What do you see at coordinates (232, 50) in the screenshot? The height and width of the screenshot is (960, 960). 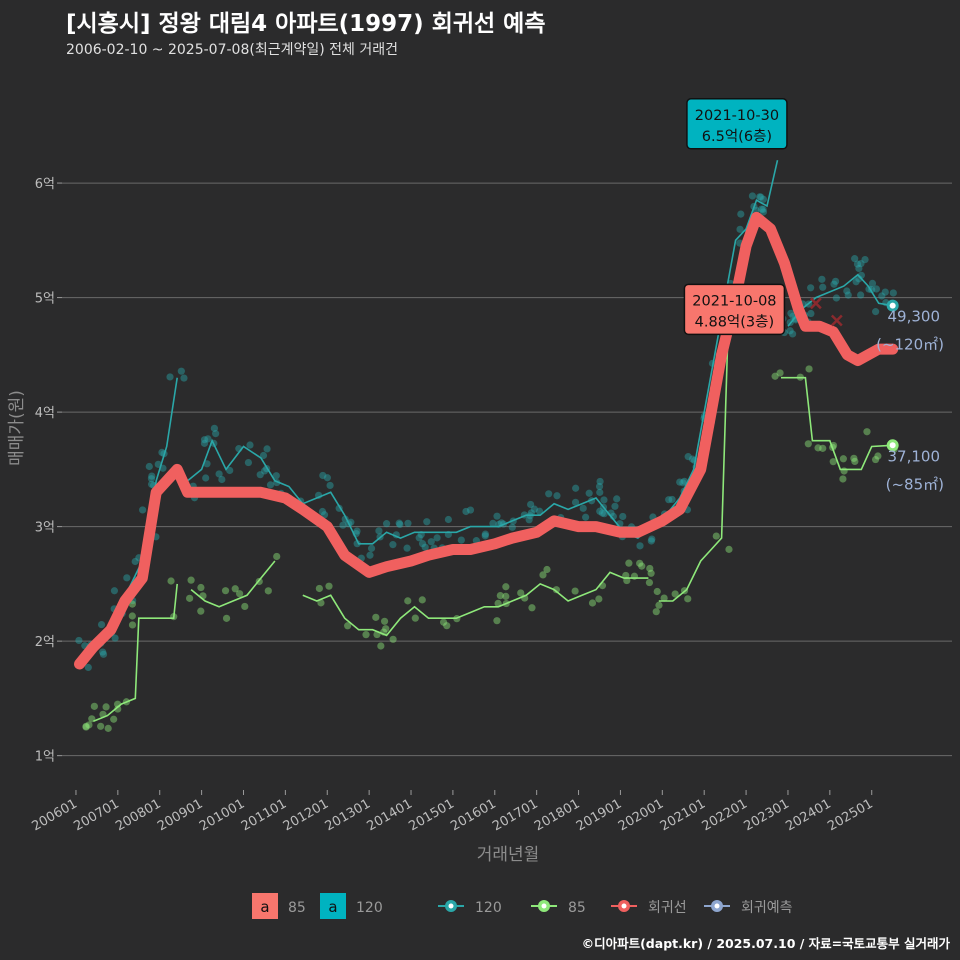 I see `chart-subtitle: 2006-02-10 ~ 2025-07-08(최근계약일) 전체 거래건` at bounding box center [232, 50].